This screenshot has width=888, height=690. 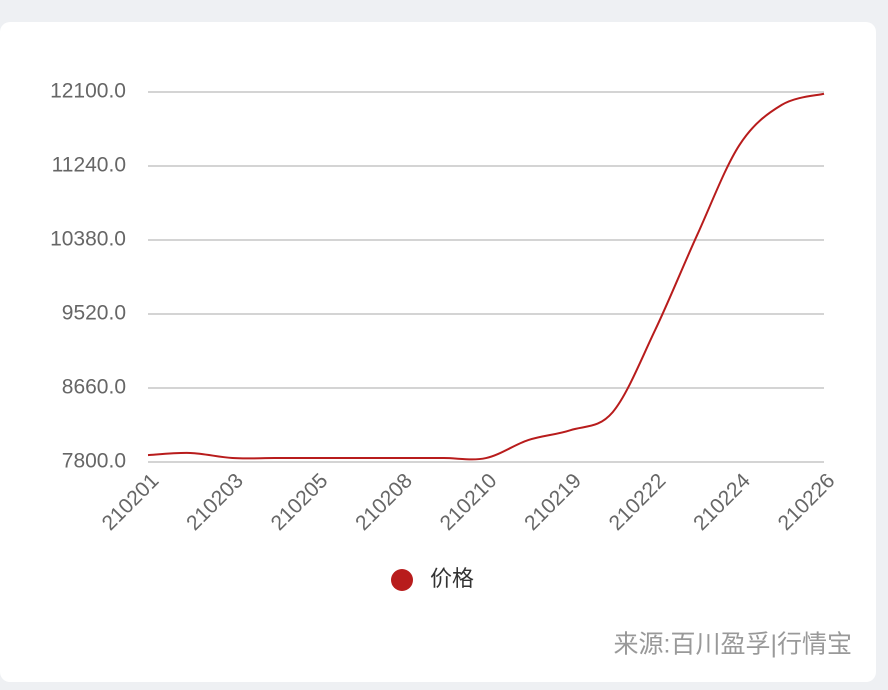 What do you see at coordinates (94, 313) in the screenshot?
I see `y-tick-label: 9520.0` at bounding box center [94, 313].